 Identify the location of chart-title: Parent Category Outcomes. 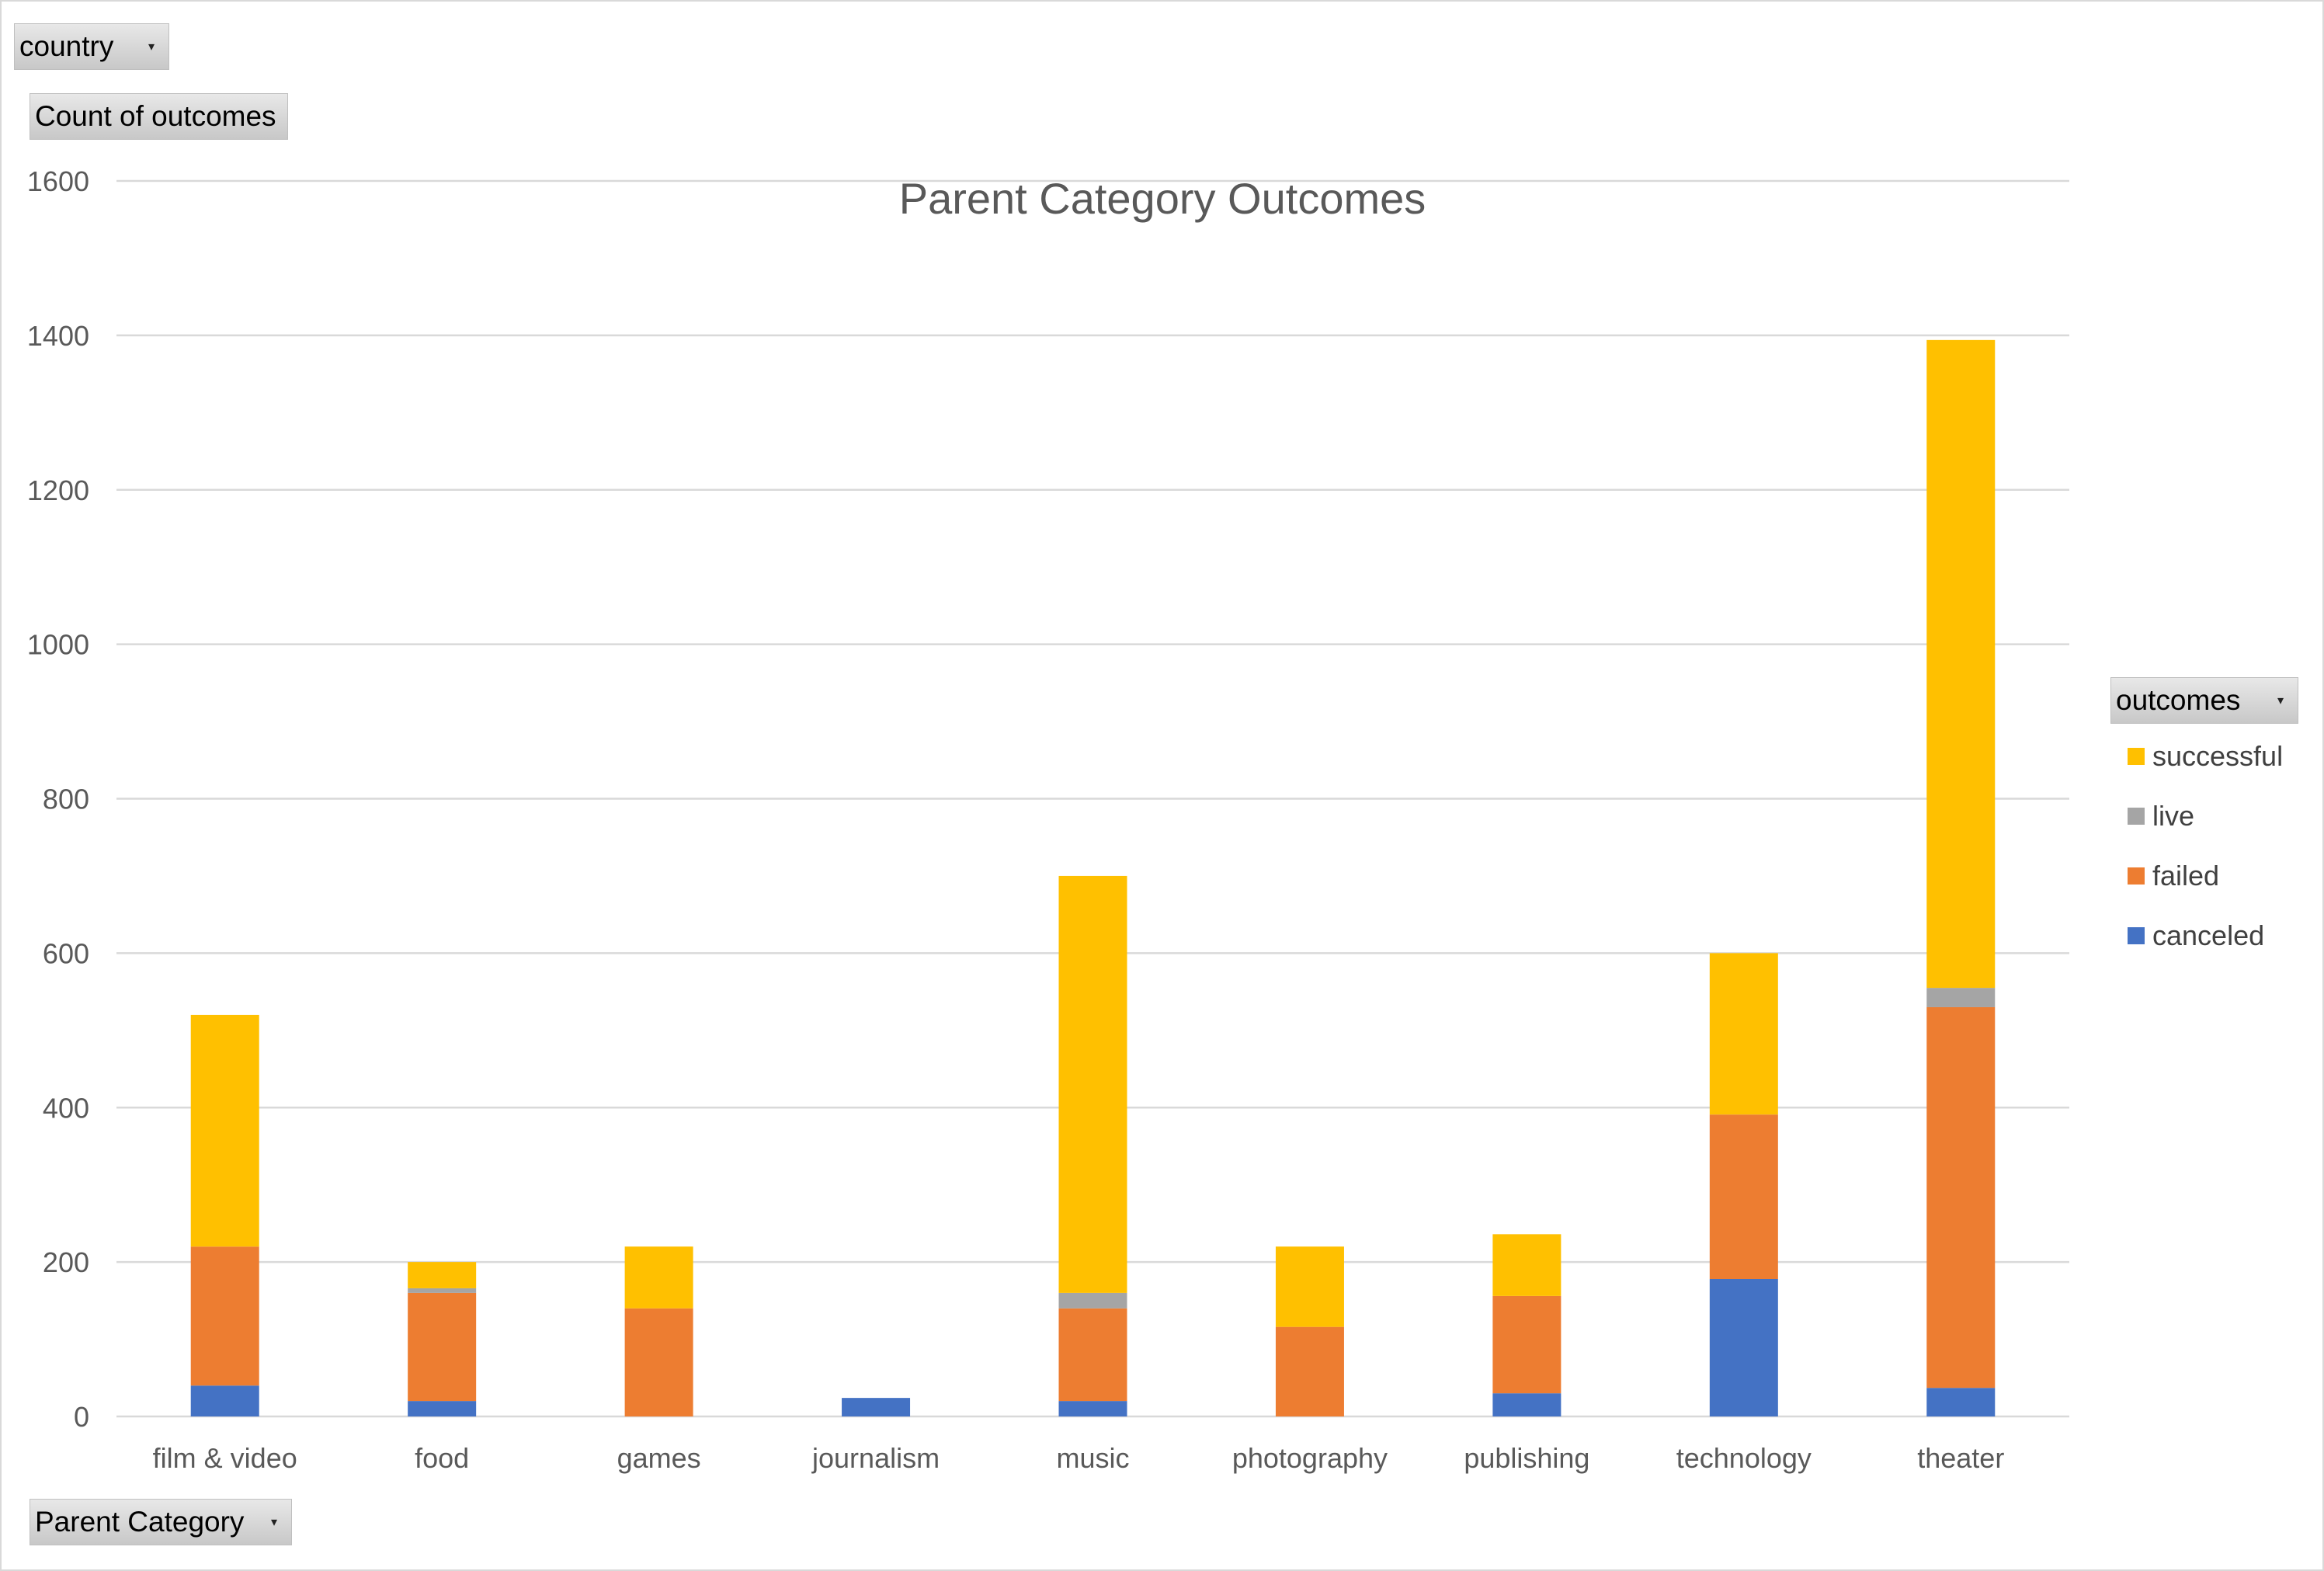
(1162, 198).